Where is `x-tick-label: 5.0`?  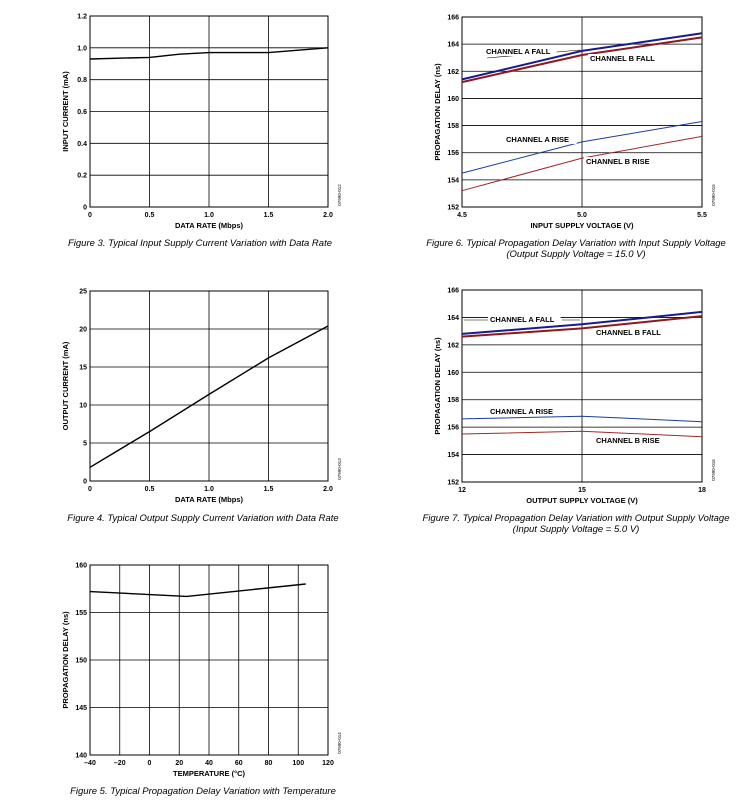 x-tick-label: 5.0 is located at coordinates (582, 215).